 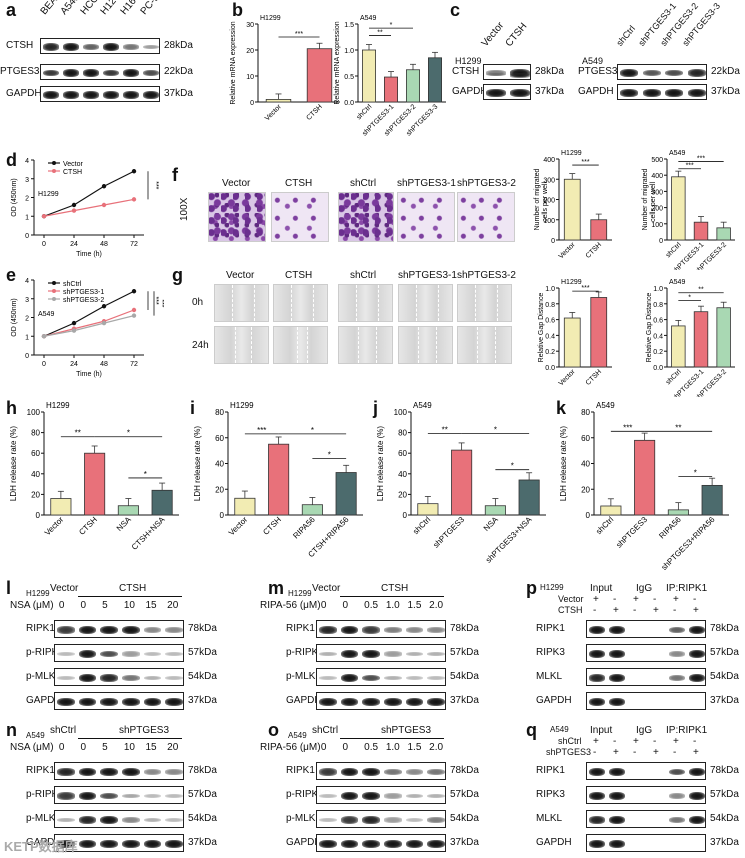 I want to click on x-tick-label: CTSH, so click(x=88, y=526).